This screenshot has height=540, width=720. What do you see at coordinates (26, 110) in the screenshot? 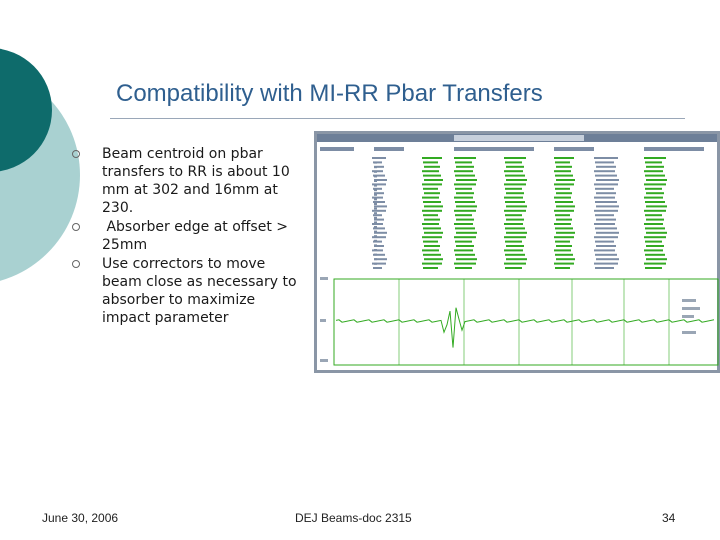
I see `dark-teal-circle` at bounding box center [26, 110].